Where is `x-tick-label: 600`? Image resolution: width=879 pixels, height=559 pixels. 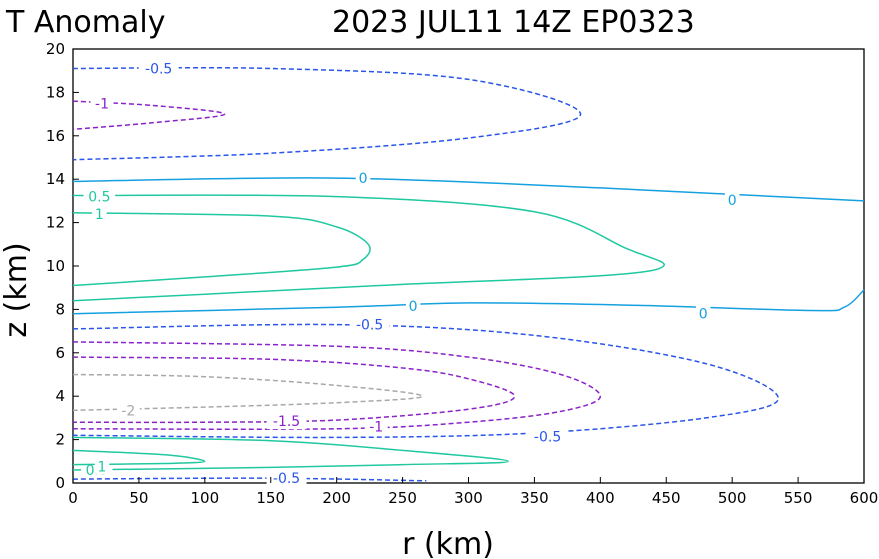 x-tick-label: 600 is located at coordinates (864, 498).